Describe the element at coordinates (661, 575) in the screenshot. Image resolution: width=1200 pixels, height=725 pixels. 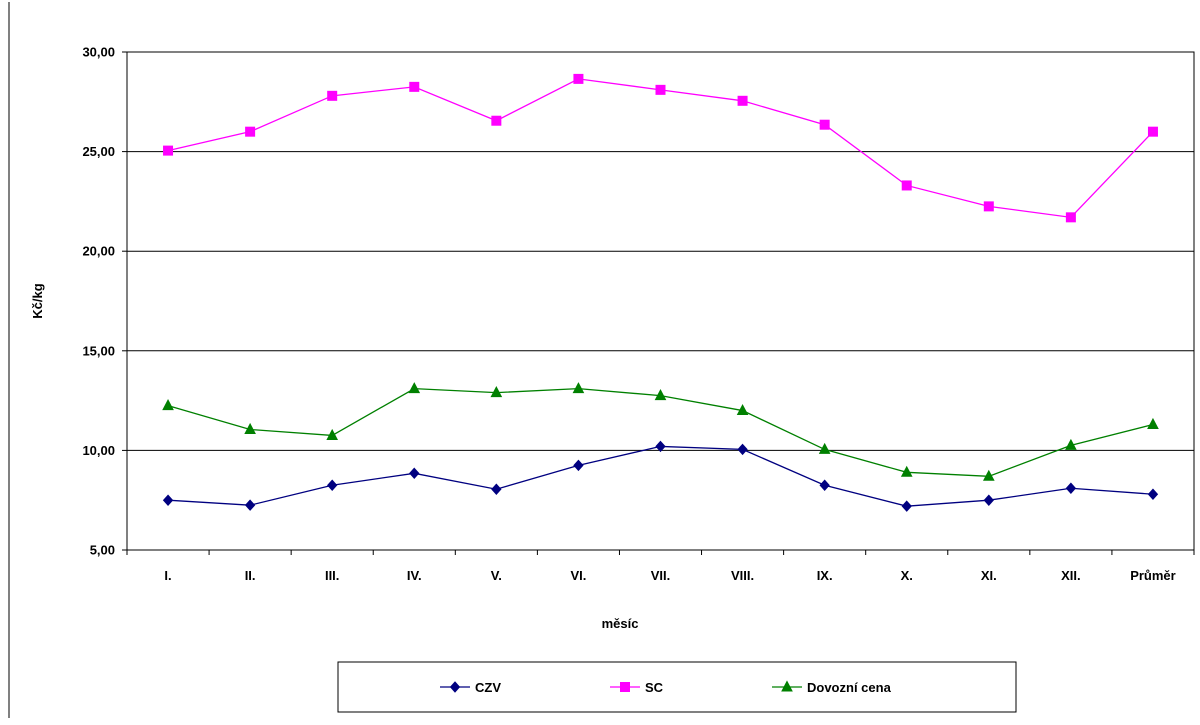
I see `x-tick-label: VII.` at that location.